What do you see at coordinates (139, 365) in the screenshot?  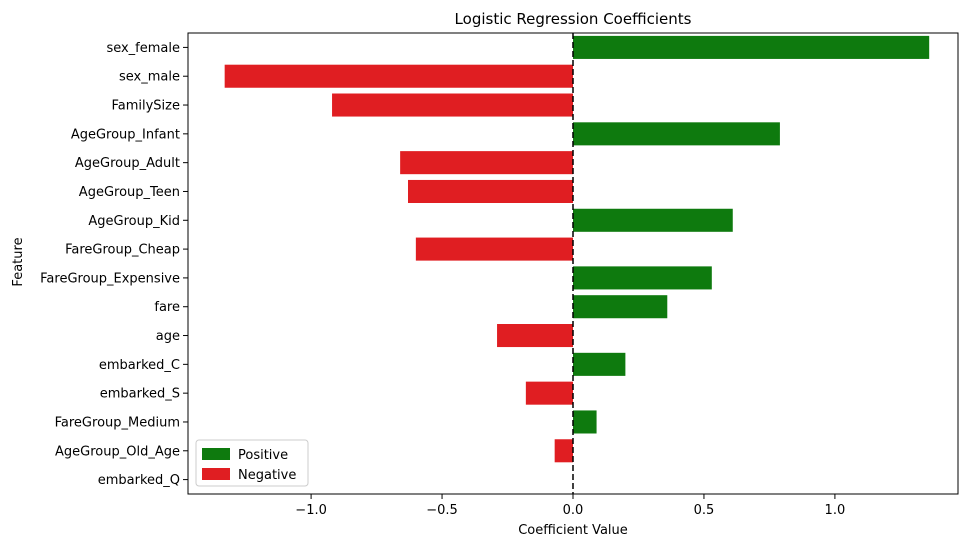 I see `y-tick-label: embarked_C` at bounding box center [139, 365].